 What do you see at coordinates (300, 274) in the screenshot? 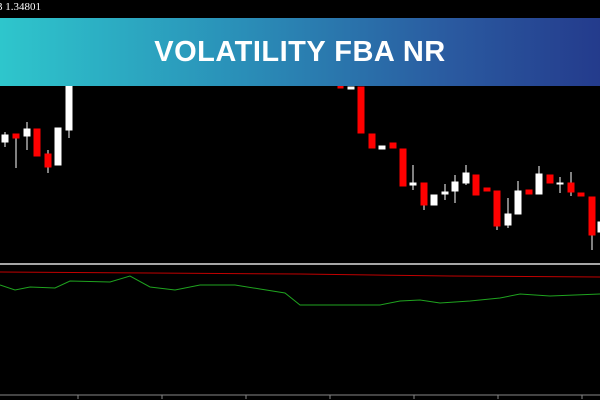
I see `indicator-red-line` at bounding box center [300, 274].